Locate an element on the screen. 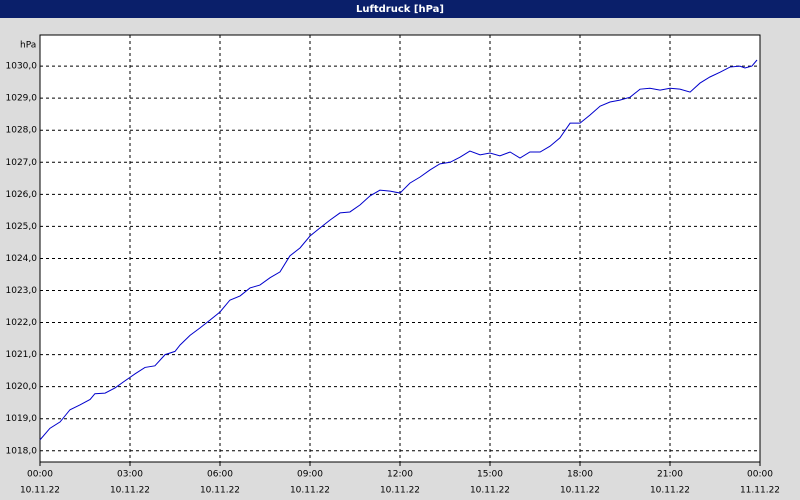  y-tick-label: 1030,0 is located at coordinates (22, 67).